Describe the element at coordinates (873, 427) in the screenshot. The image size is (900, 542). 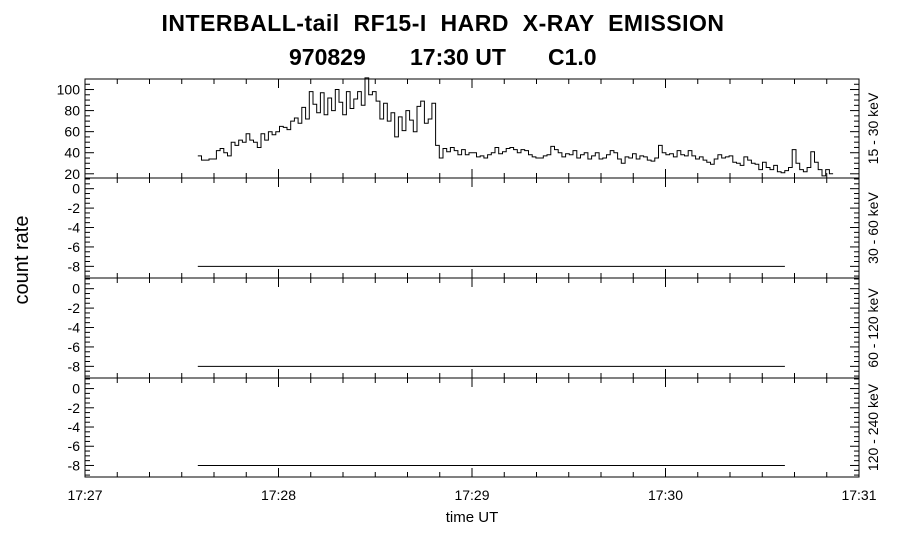
I see `energy-band-label: 120 - 240 keV` at that location.